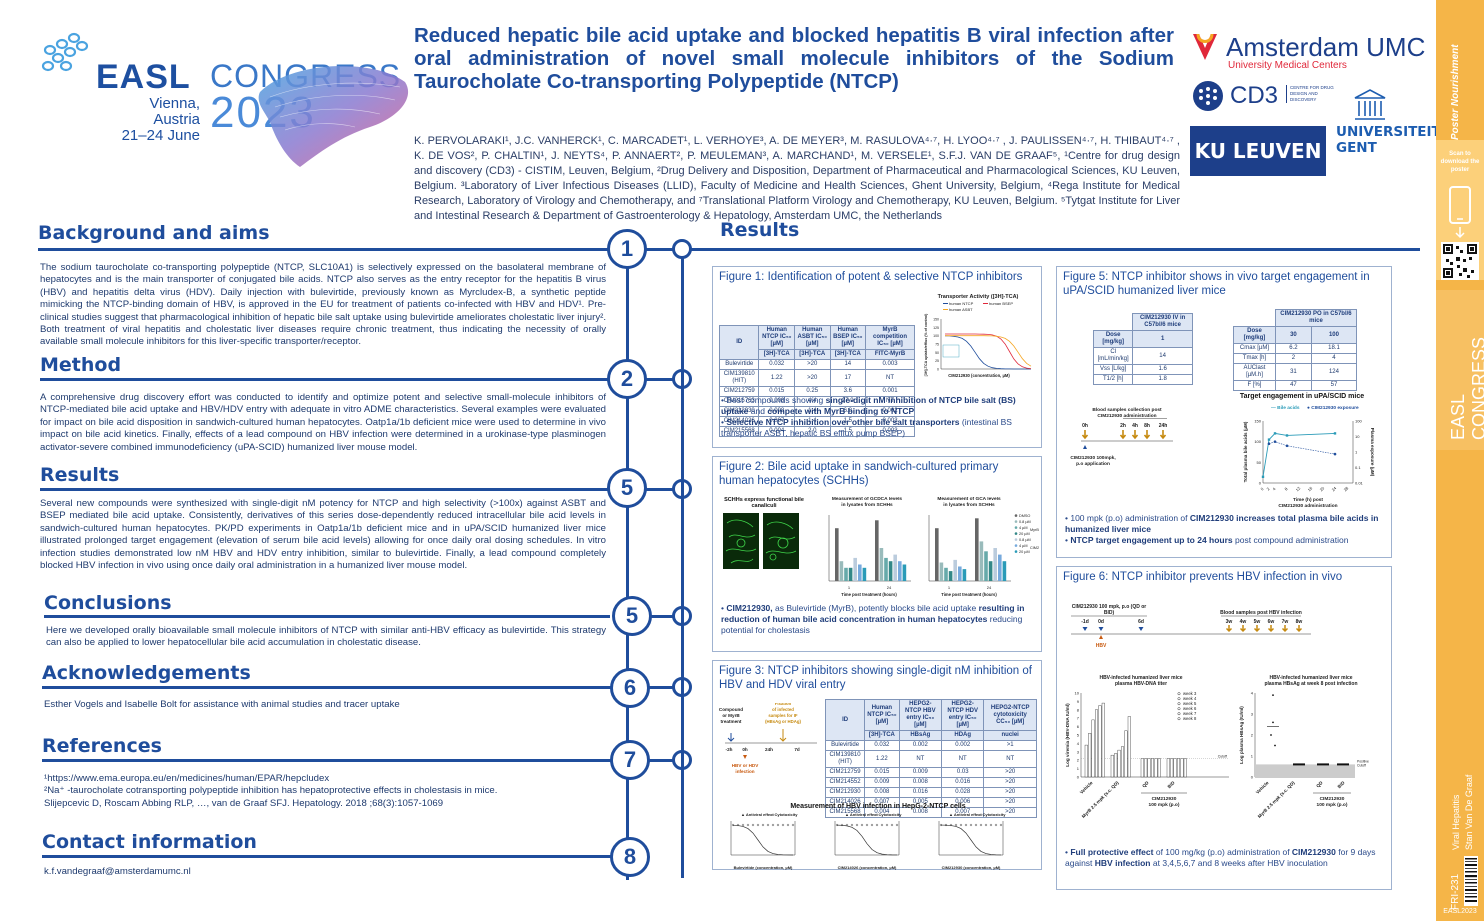 The image size is (1484, 921). I want to click on section-rule, so click(661, 687).